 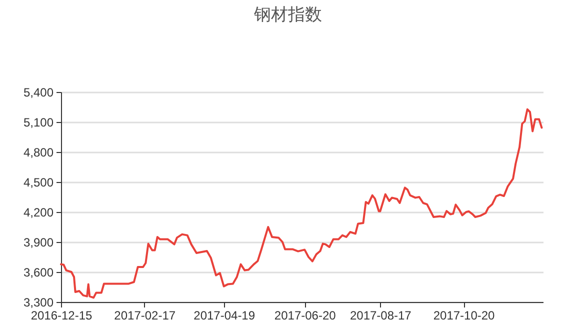 What do you see at coordinates (287, 14) in the screenshot?
I see `chart-title: 钢材指数` at bounding box center [287, 14].